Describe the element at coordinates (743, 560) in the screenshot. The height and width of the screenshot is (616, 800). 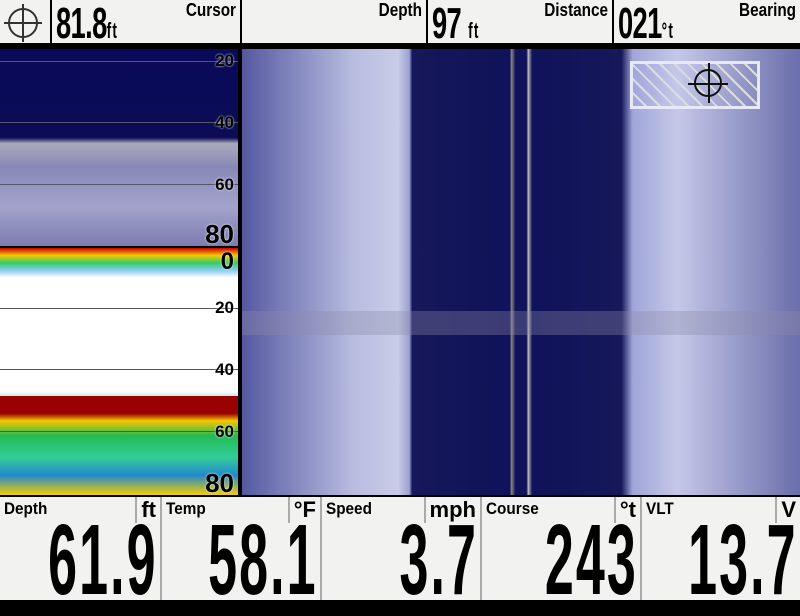
I see `voltage-box-value: 13.7` at that location.